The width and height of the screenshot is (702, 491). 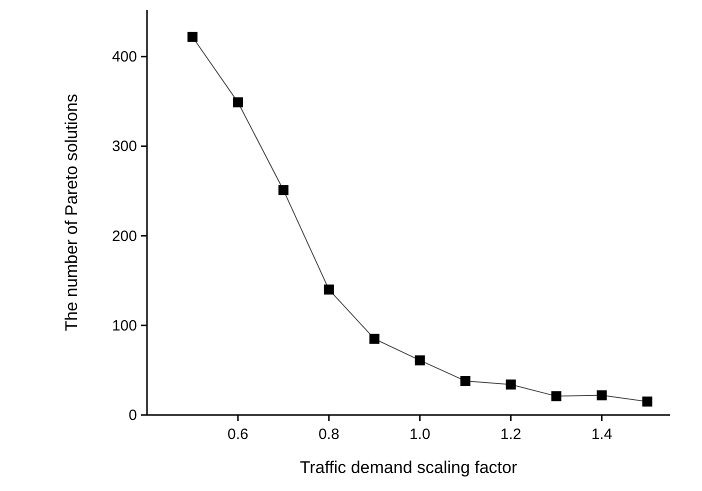 I want to click on y-tick-label: 300, so click(x=124, y=147).